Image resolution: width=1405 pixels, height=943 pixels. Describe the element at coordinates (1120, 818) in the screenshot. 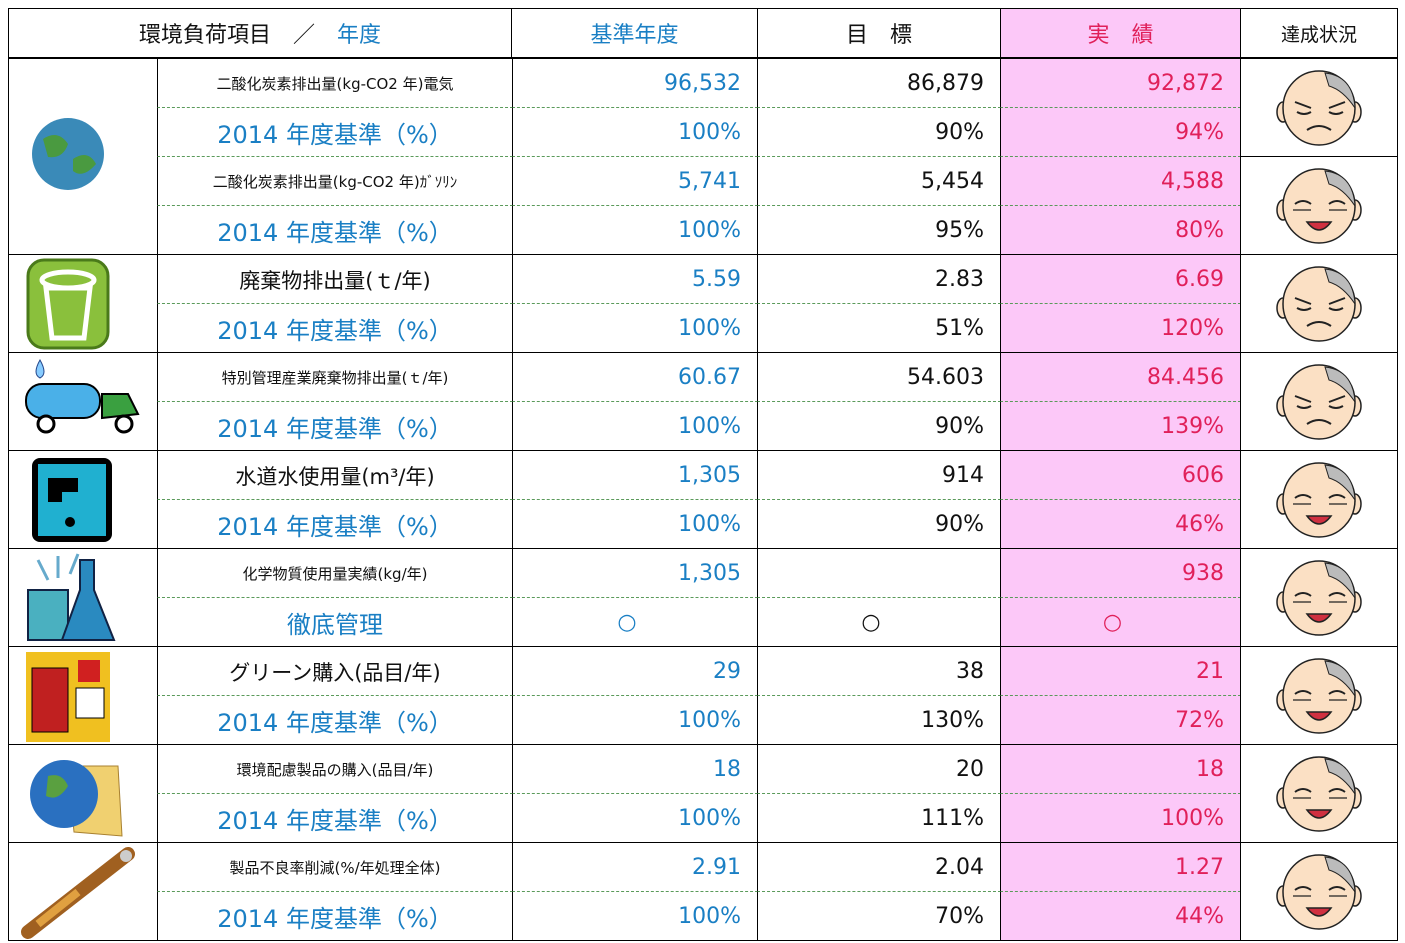

I see `actual-value: 100%` at that location.